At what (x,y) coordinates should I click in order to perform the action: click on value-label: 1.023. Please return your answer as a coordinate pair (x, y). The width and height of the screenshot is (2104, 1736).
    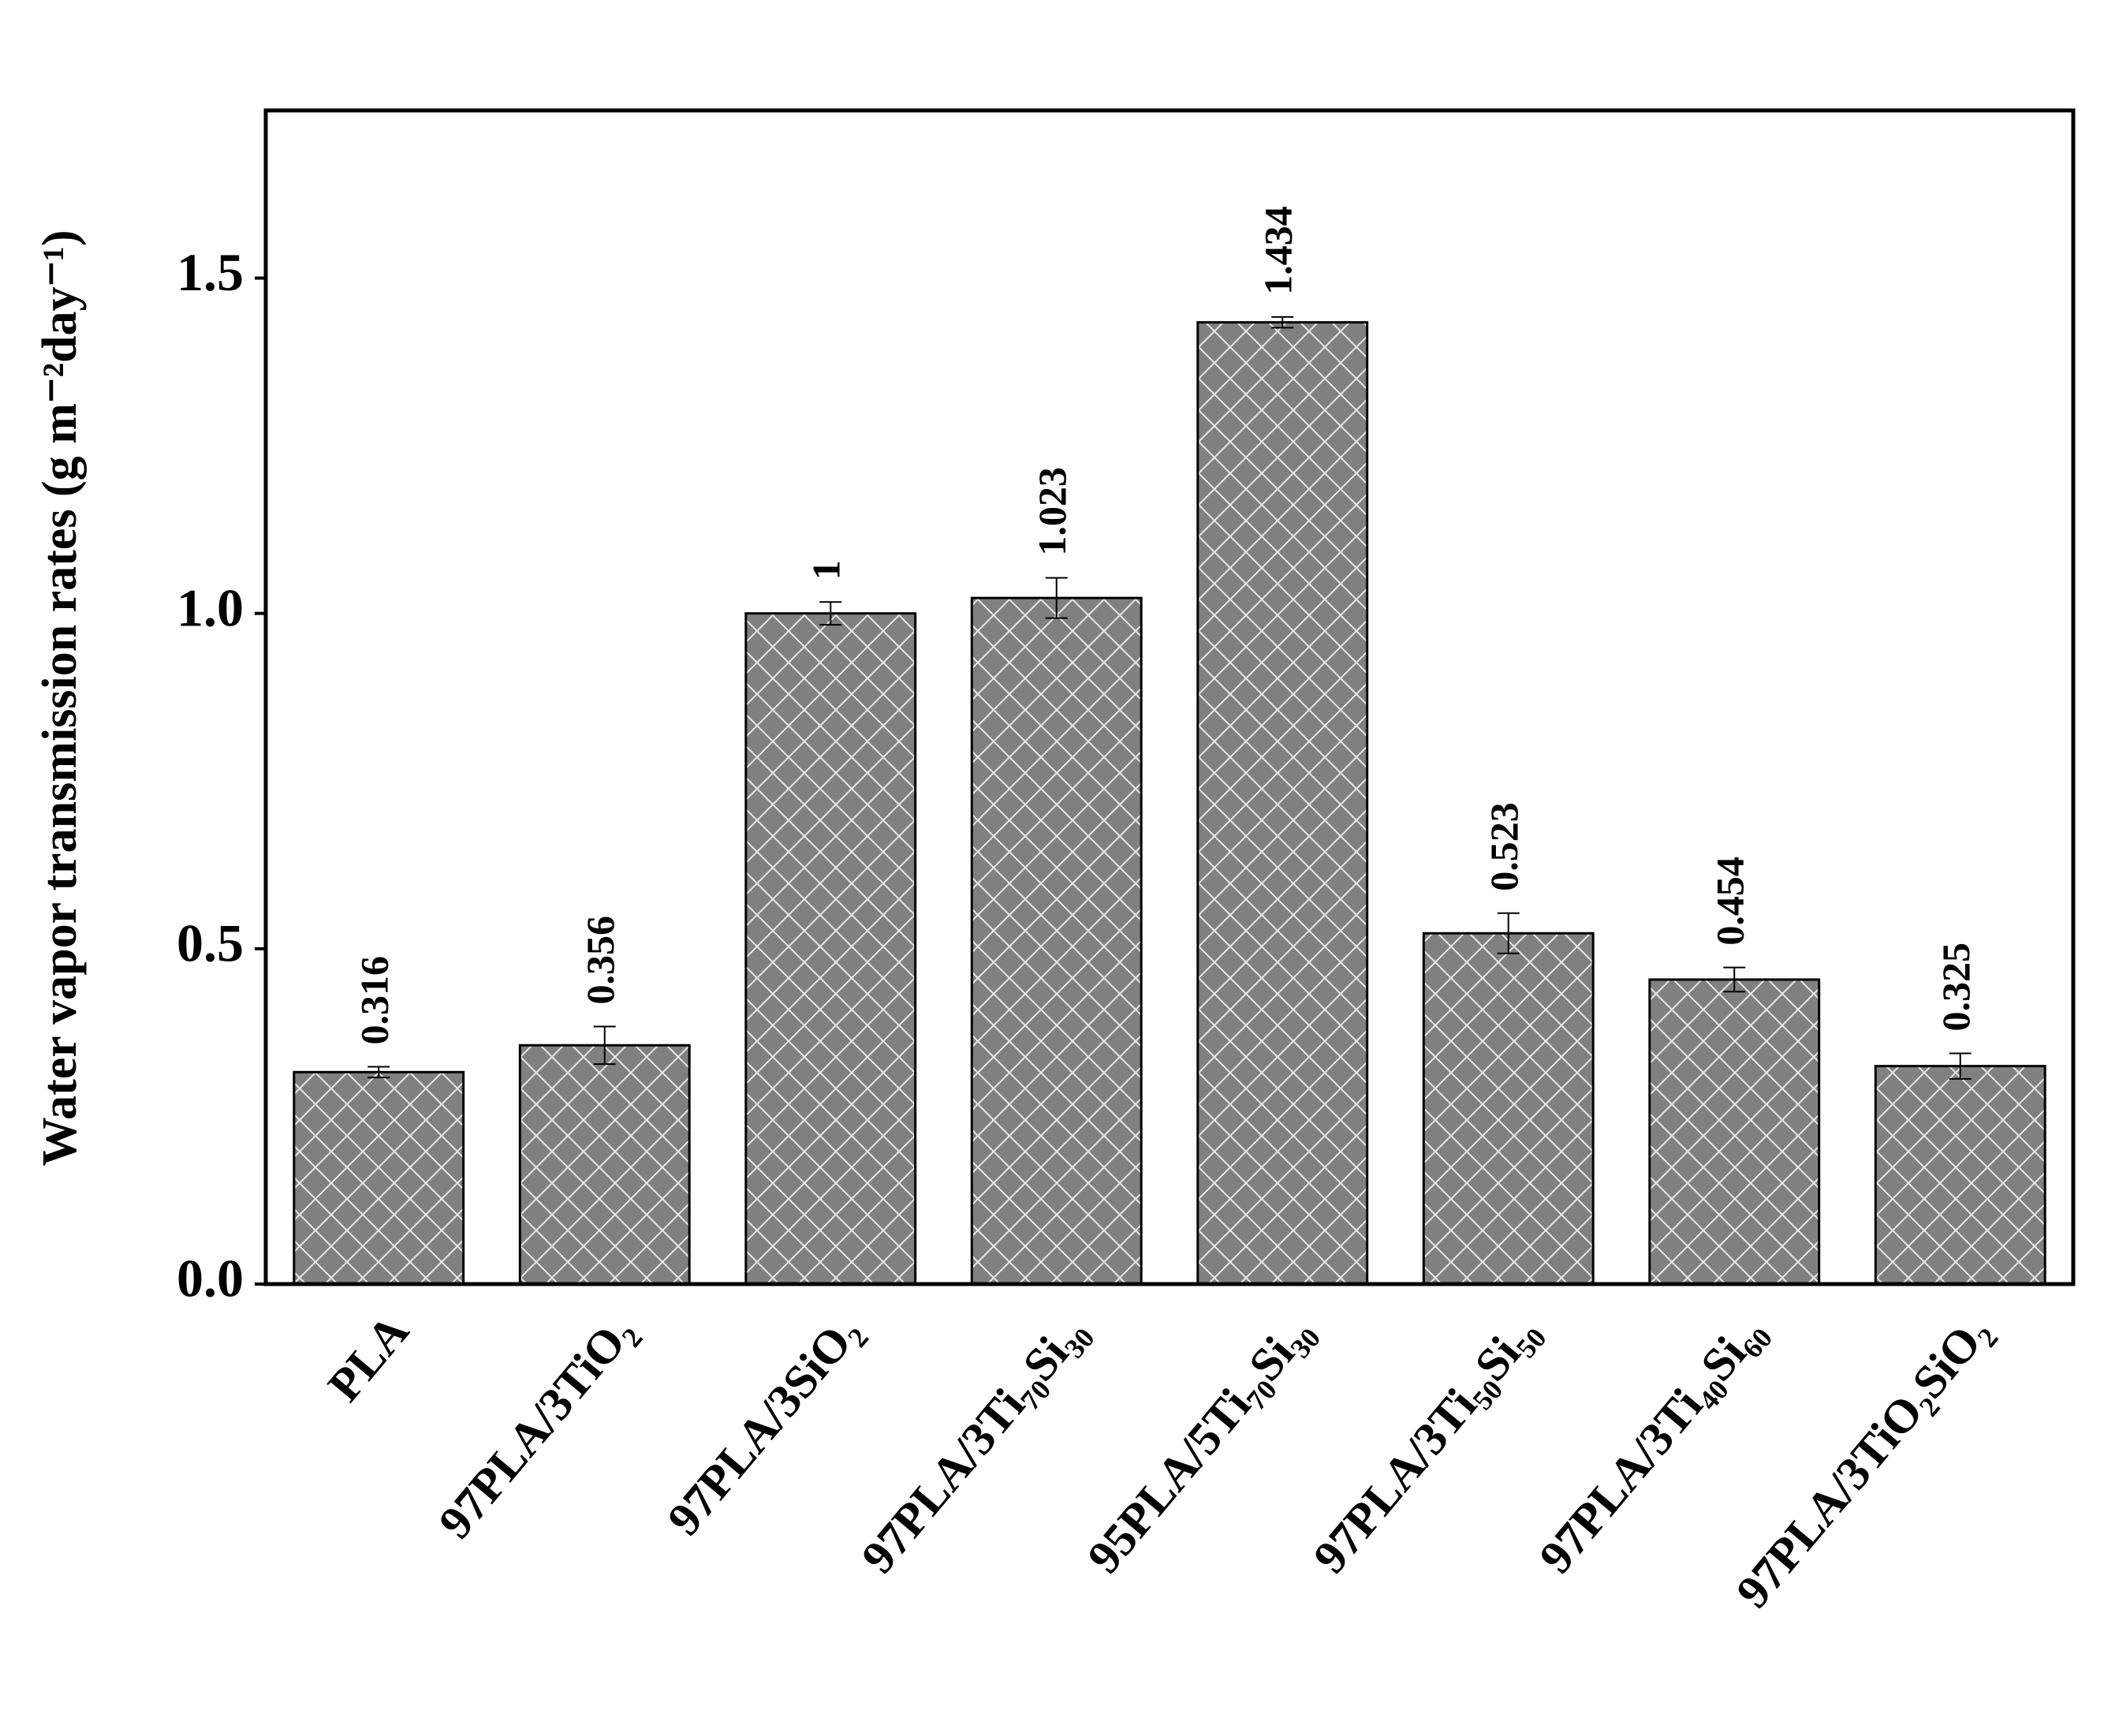
    Looking at the image, I should click on (1052, 511).